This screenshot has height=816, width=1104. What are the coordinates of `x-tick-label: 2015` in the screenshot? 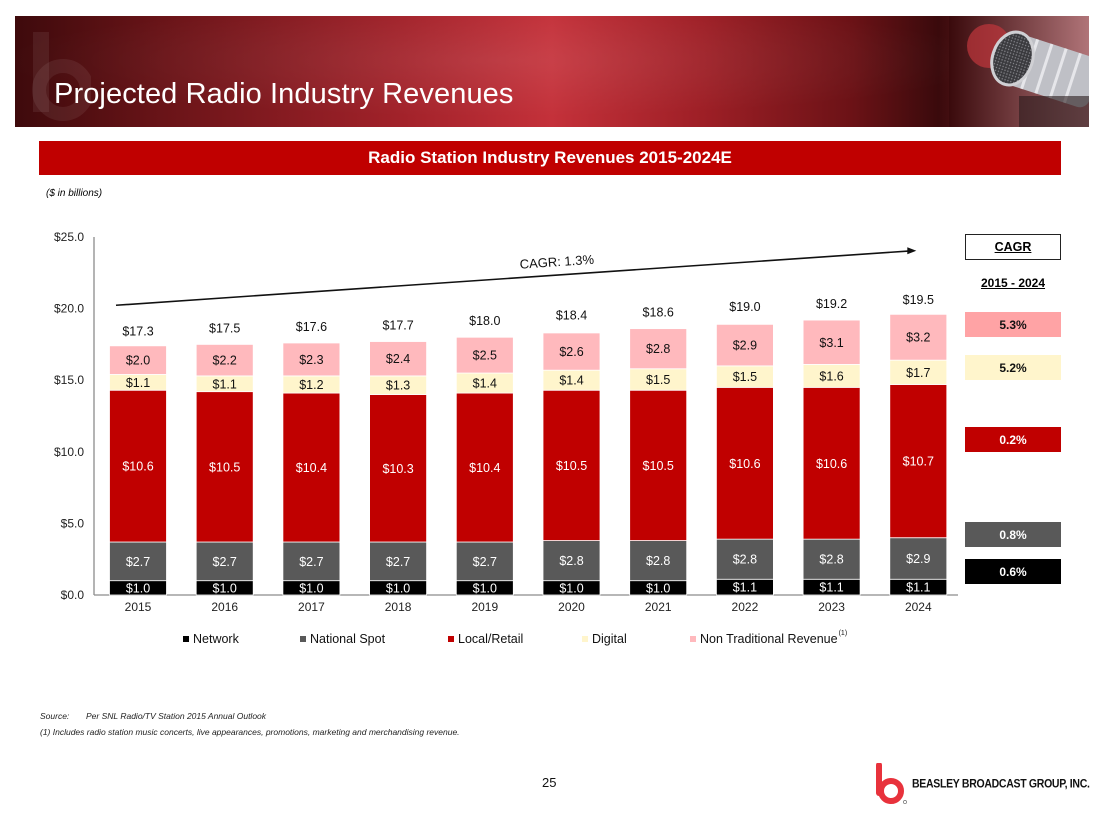 It's located at (138, 607).